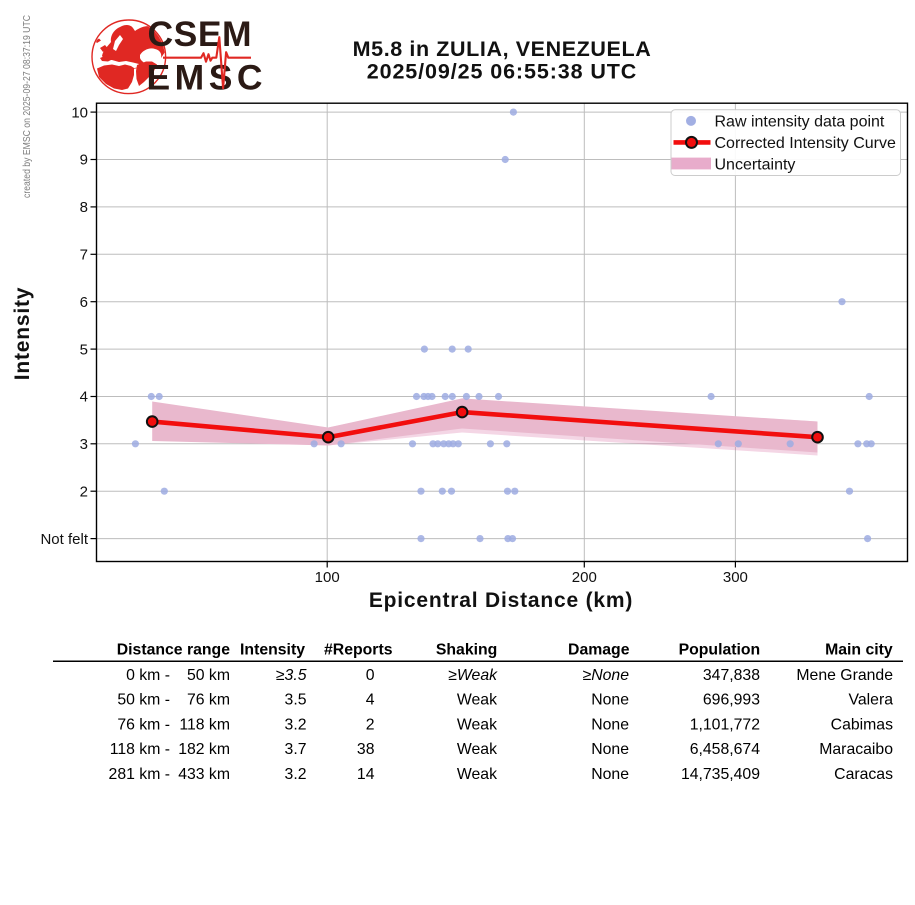 The height and width of the screenshot is (905, 915). What do you see at coordinates (501, 600) in the screenshot?
I see `svg-text: Epicentral Distance (km)` at bounding box center [501, 600].